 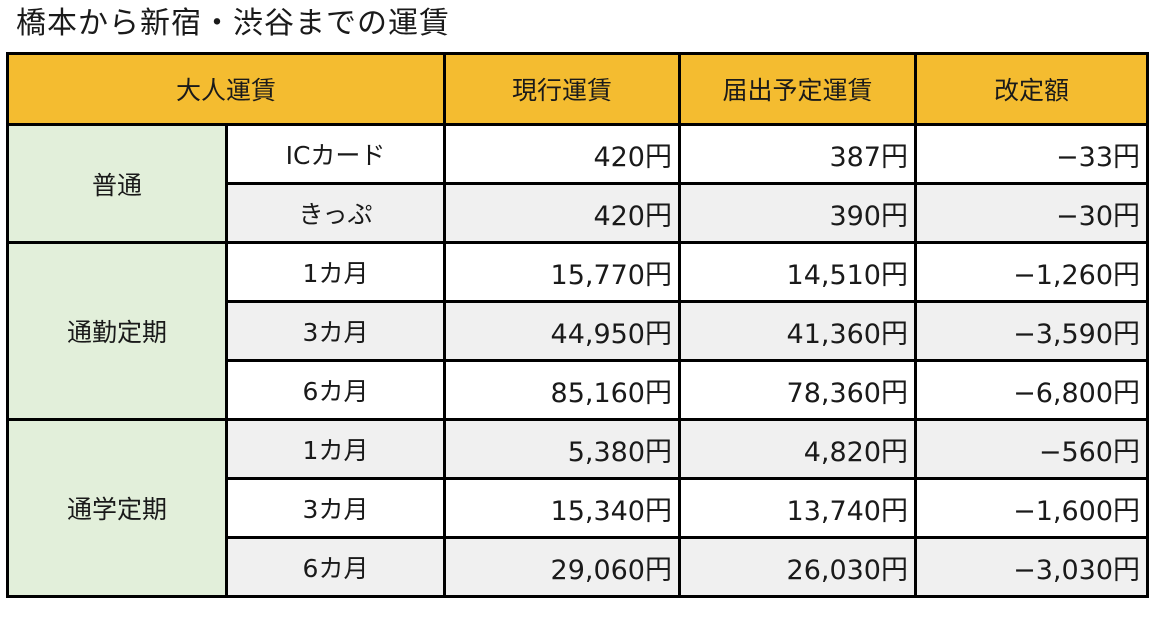 I want to click on table-row: 6カ月 85,160円 78,360円 −6,800円, so click(x=578, y=390).